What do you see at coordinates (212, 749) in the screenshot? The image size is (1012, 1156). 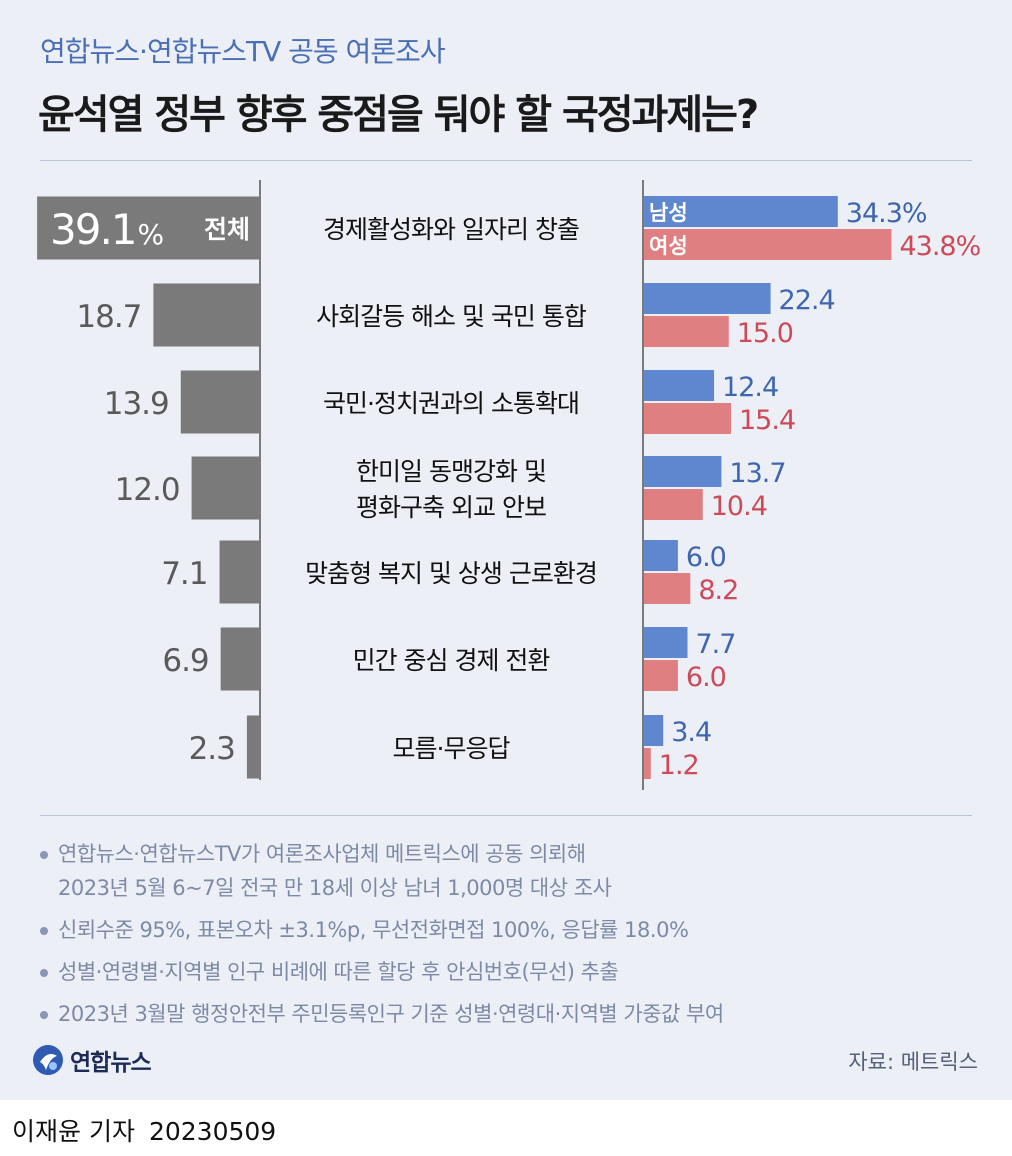 I see `total-value-label-6: 2.3` at bounding box center [212, 749].